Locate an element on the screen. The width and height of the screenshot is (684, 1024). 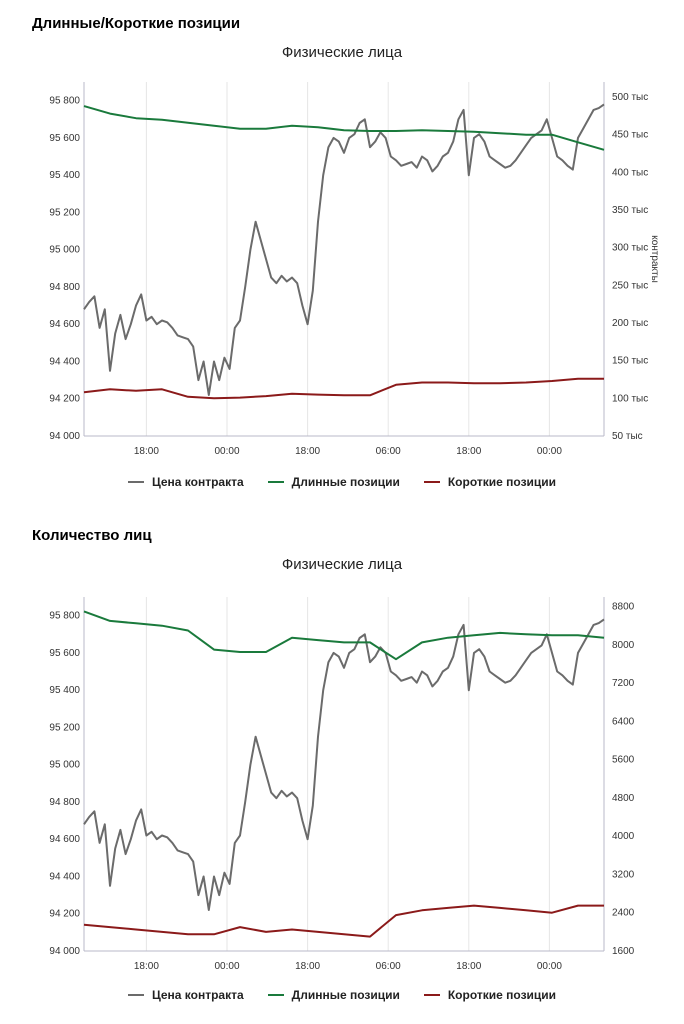
y2-tick-label: 8000 is located at coordinates (623, 645).